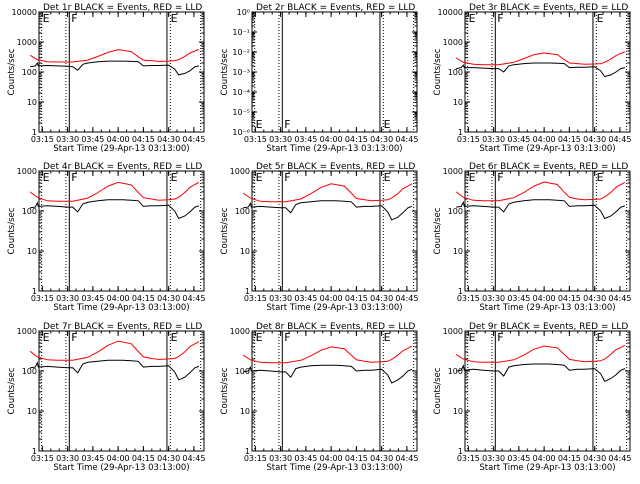 This screenshot has width=640, height=484. Describe the element at coordinates (122, 8) in the screenshot. I see `chart-title: Det 1r BLACK = Events, RED = LLD` at that location.